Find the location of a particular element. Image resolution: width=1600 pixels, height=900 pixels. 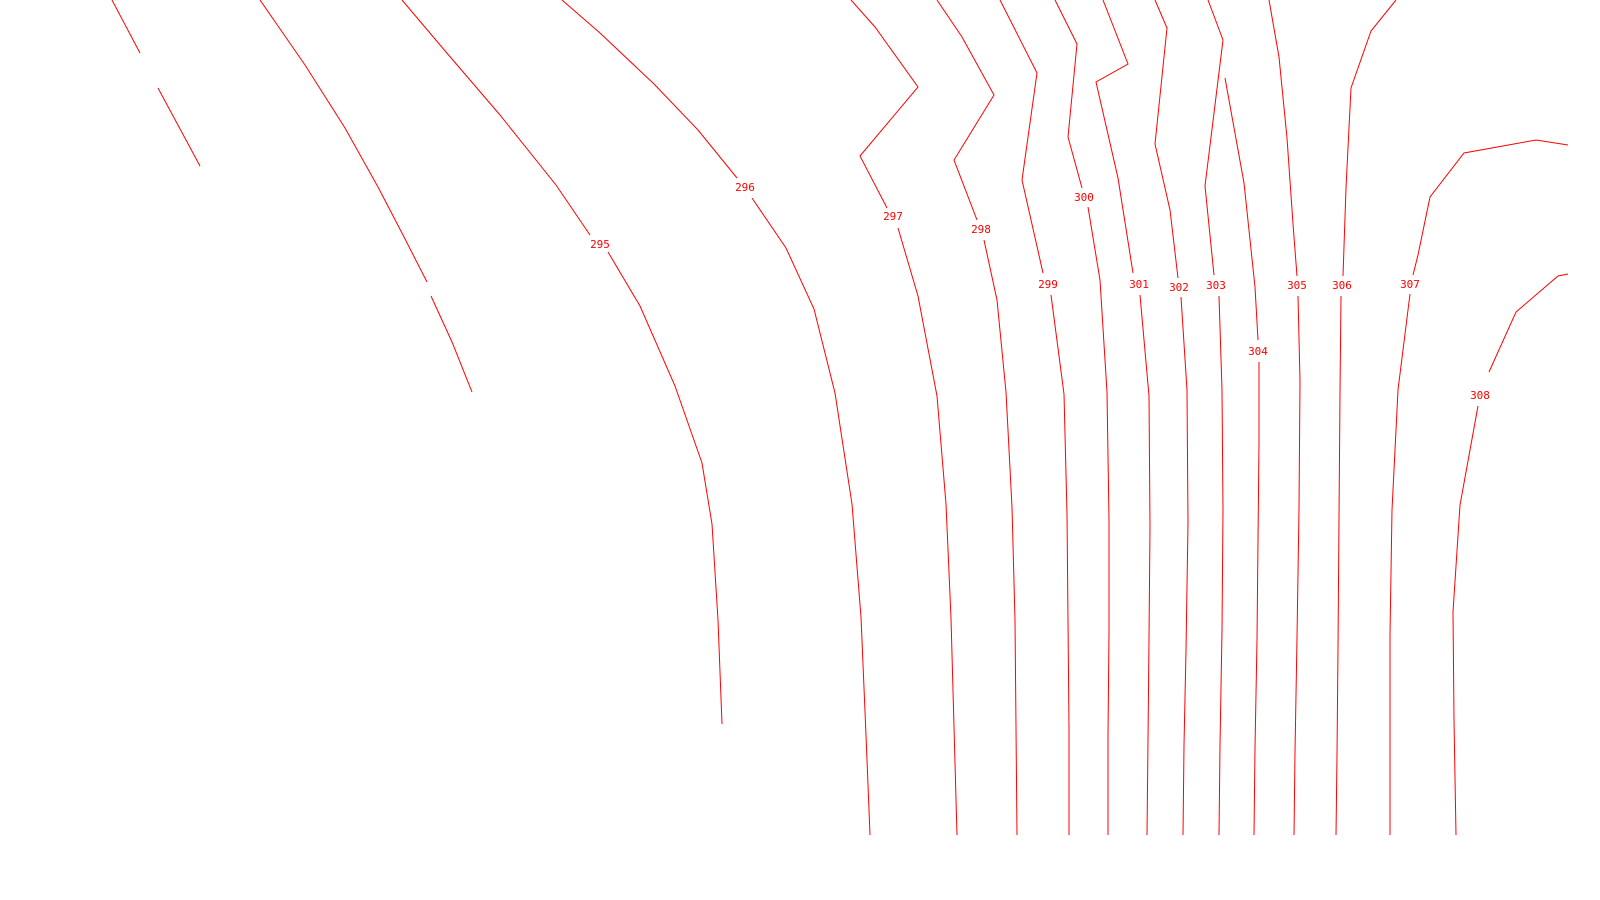

contour-line-303-seg1 is located at coordinates (1214, 138).